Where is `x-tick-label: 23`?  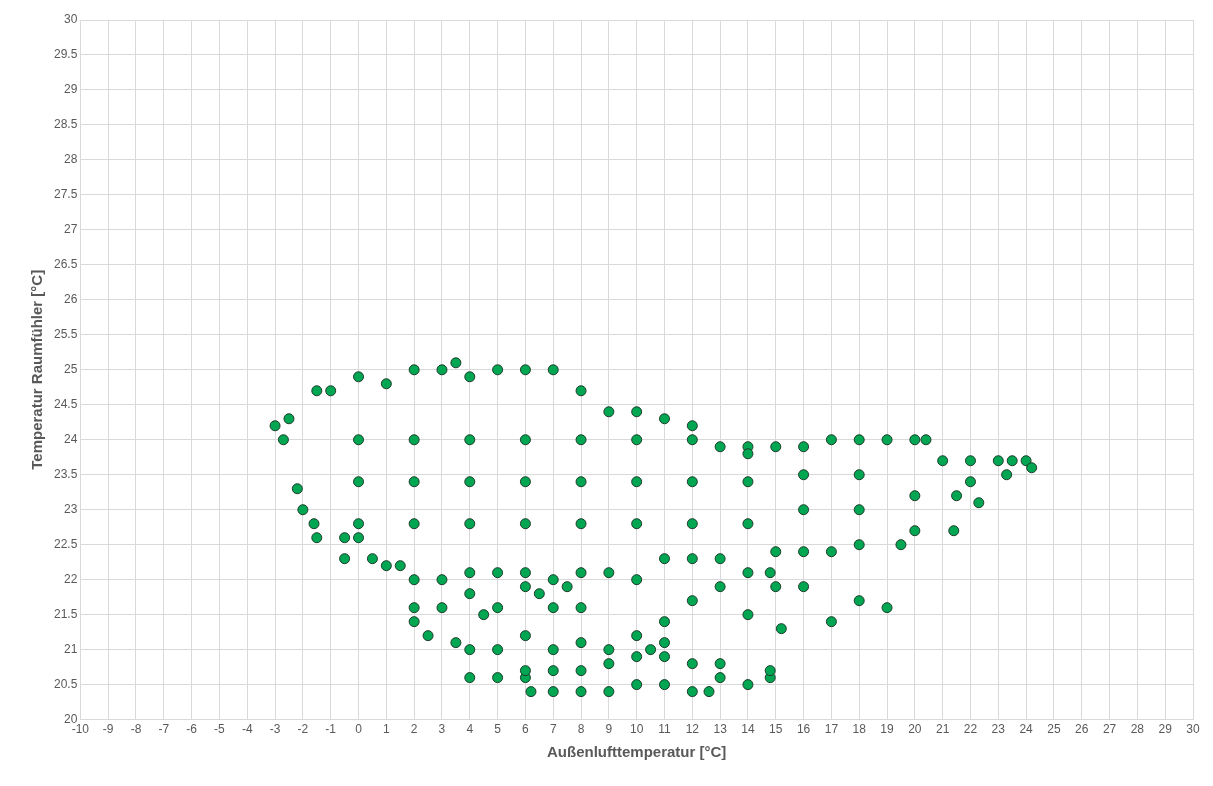
x-tick-label: 23 is located at coordinates (998, 729).